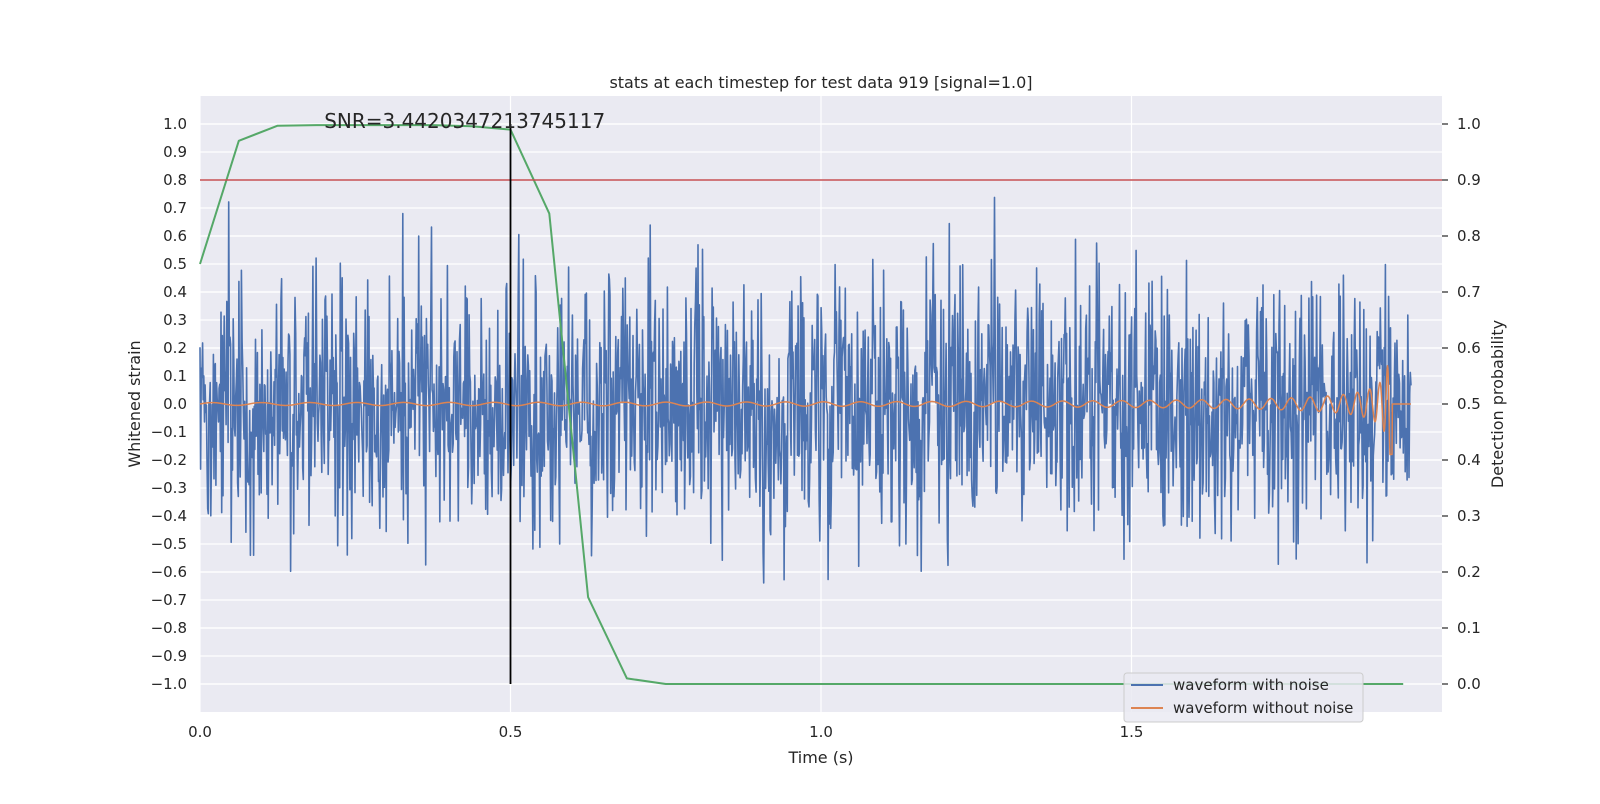 This screenshot has width=1600, height=804. Describe the element at coordinates (1469, 572) in the screenshot. I see `y-right-tick-label: 0.2` at that location.